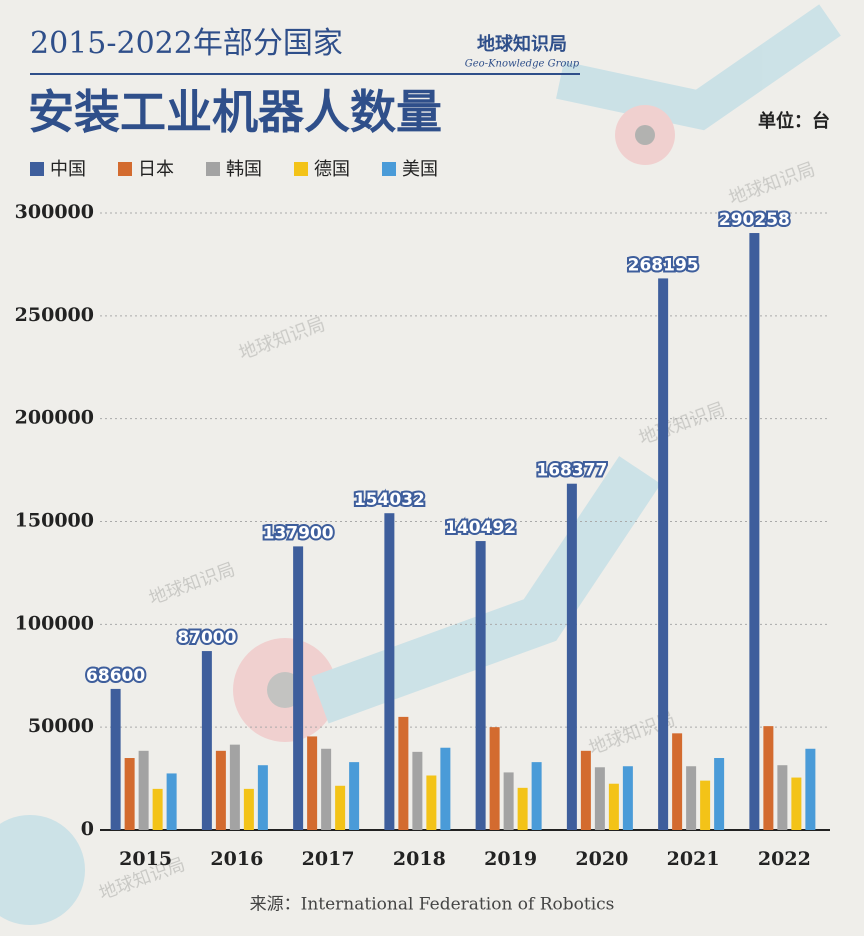  What do you see at coordinates (332, 169) in the screenshot?
I see `legend-label: 德国` at bounding box center [332, 169].